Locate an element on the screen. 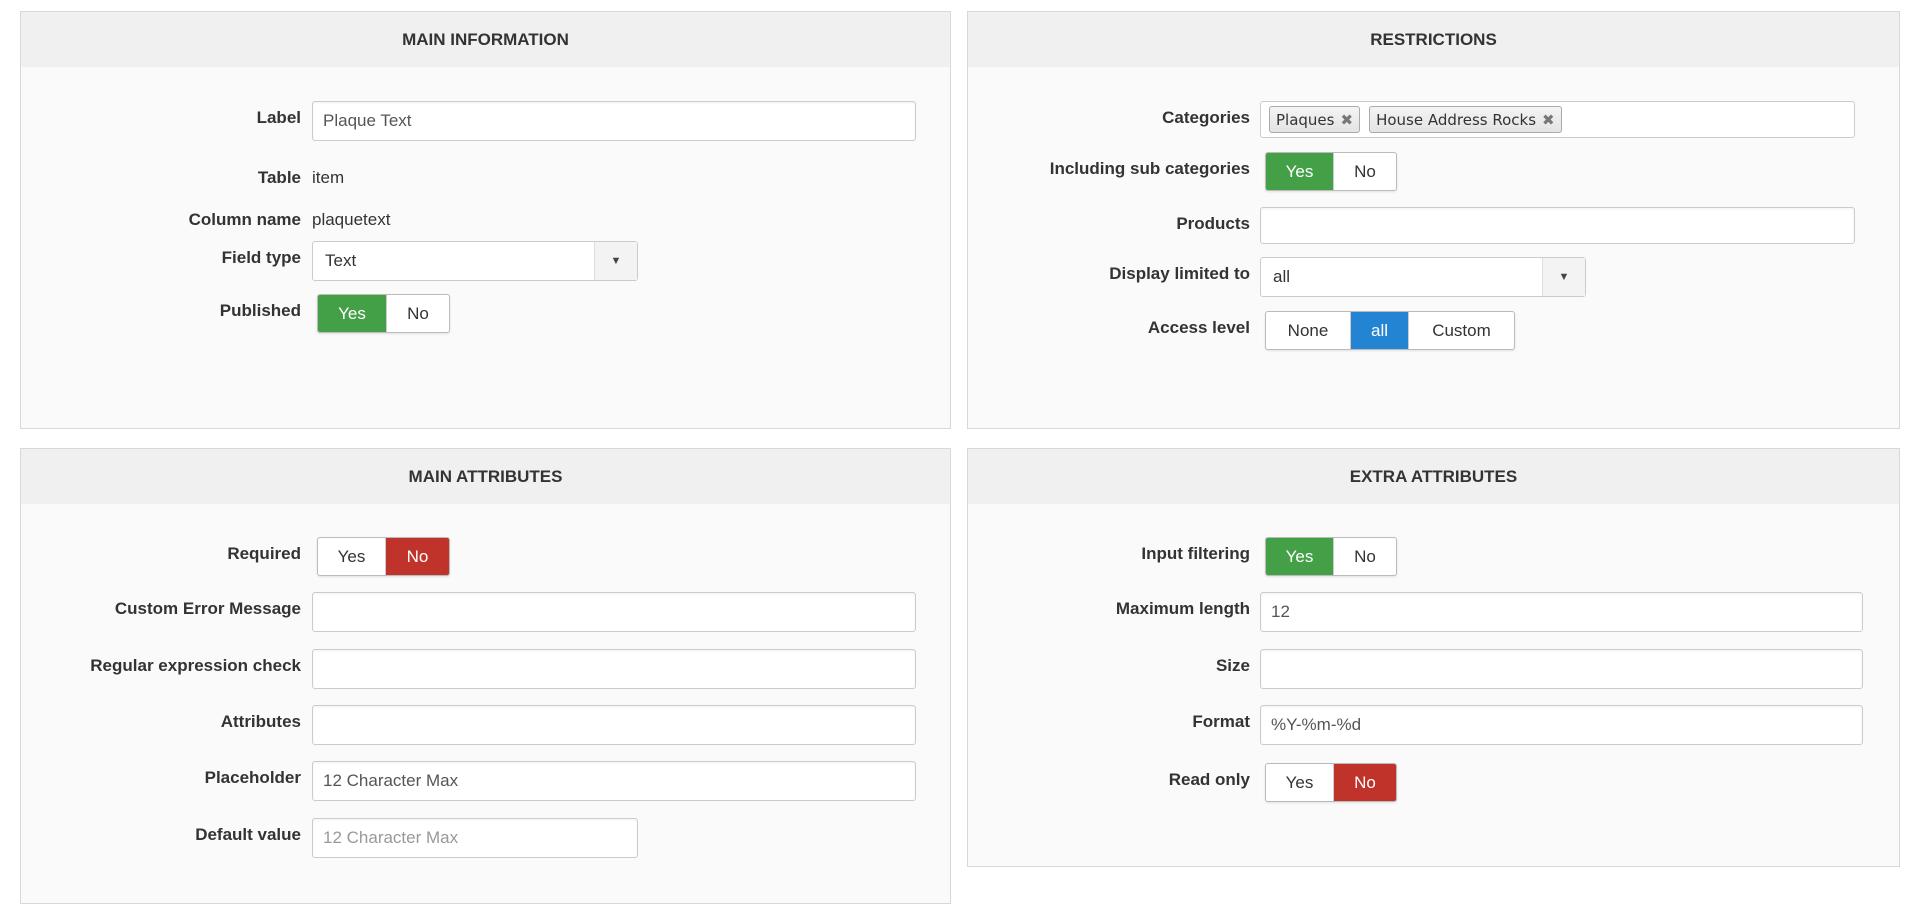 The image size is (1920, 919). field-label: Table is located at coordinates (279, 177).